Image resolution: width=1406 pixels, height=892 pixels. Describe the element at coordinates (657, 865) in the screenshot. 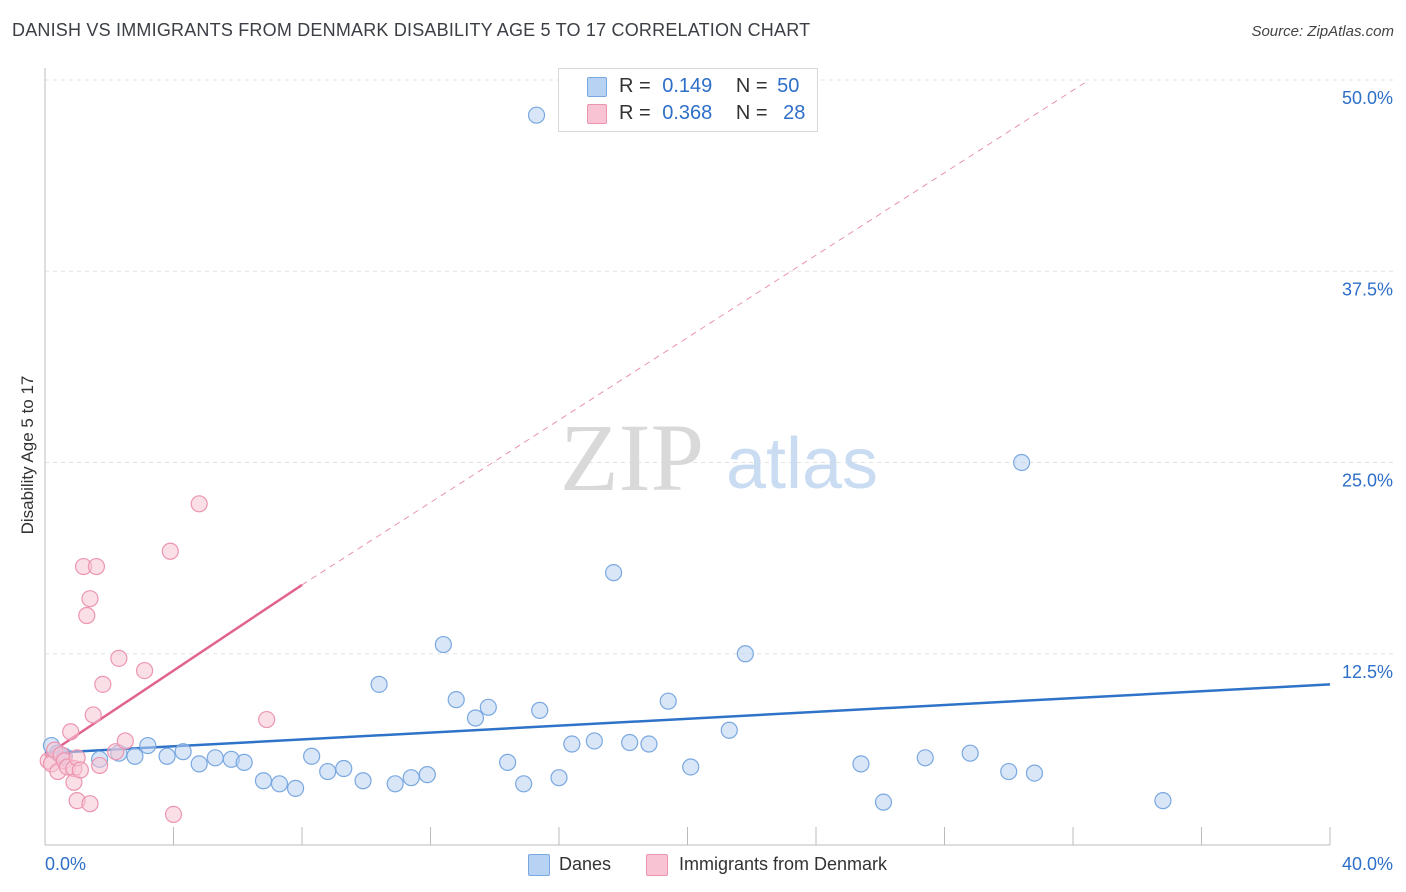

I see `legend-immigrants-swatch` at that location.